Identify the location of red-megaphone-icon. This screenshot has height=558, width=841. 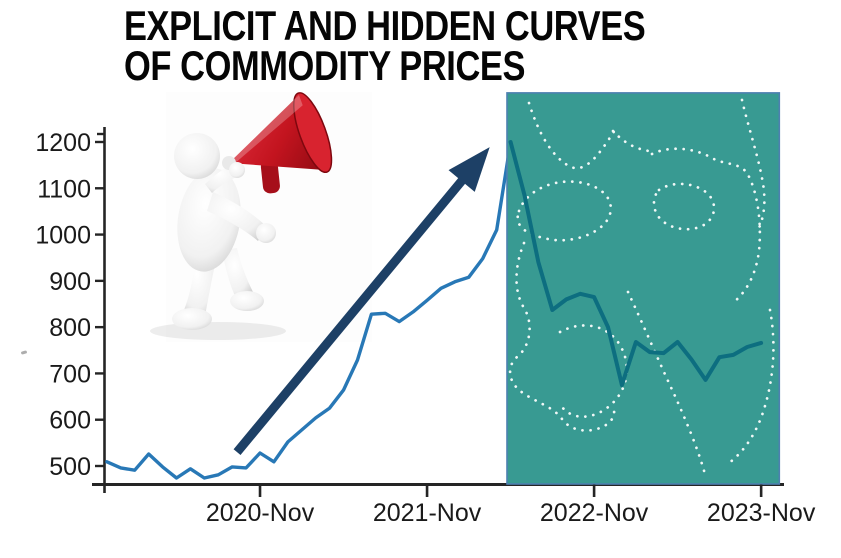
(277, 143).